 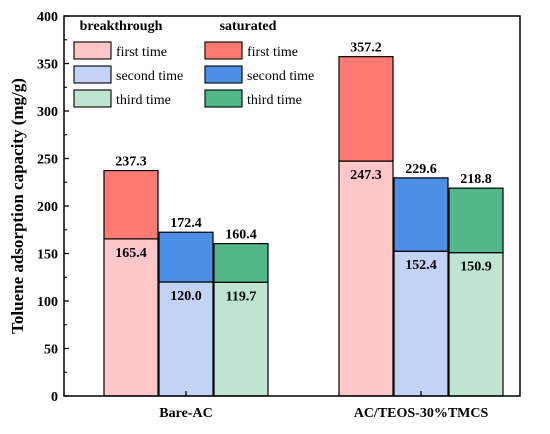 What do you see at coordinates (185, 413) in the screenshot?
I see `x-tick-label-1: Bare-AC` at bounding box center [185, 413].